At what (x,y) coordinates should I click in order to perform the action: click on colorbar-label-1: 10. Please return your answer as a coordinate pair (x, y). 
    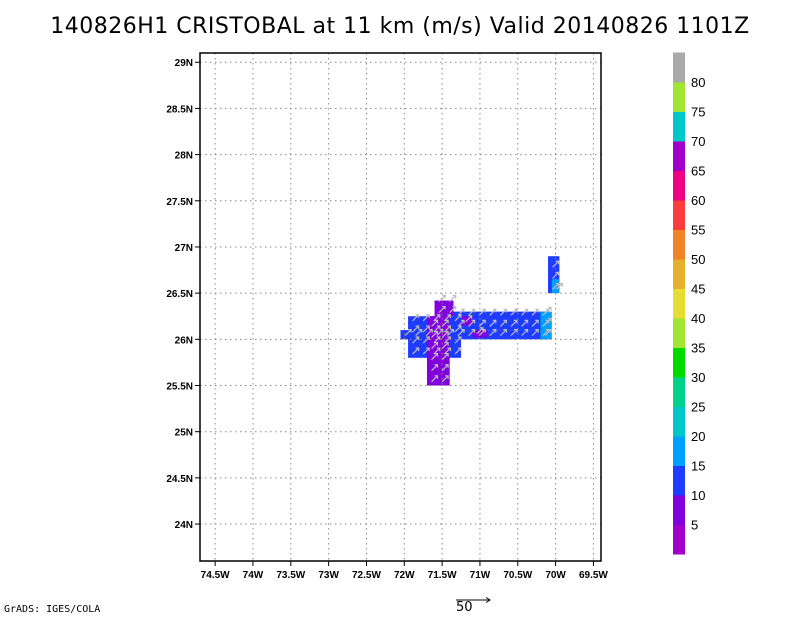
    Looking at the image, I should click on (698, 495).